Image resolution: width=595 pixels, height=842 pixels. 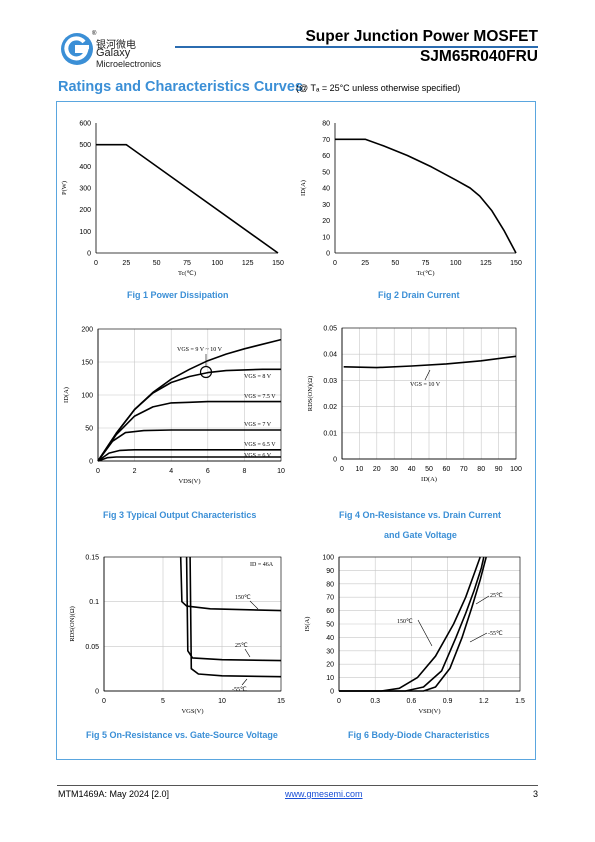 I want to click on x-tick-label: 20, so click(x=377, y=469).